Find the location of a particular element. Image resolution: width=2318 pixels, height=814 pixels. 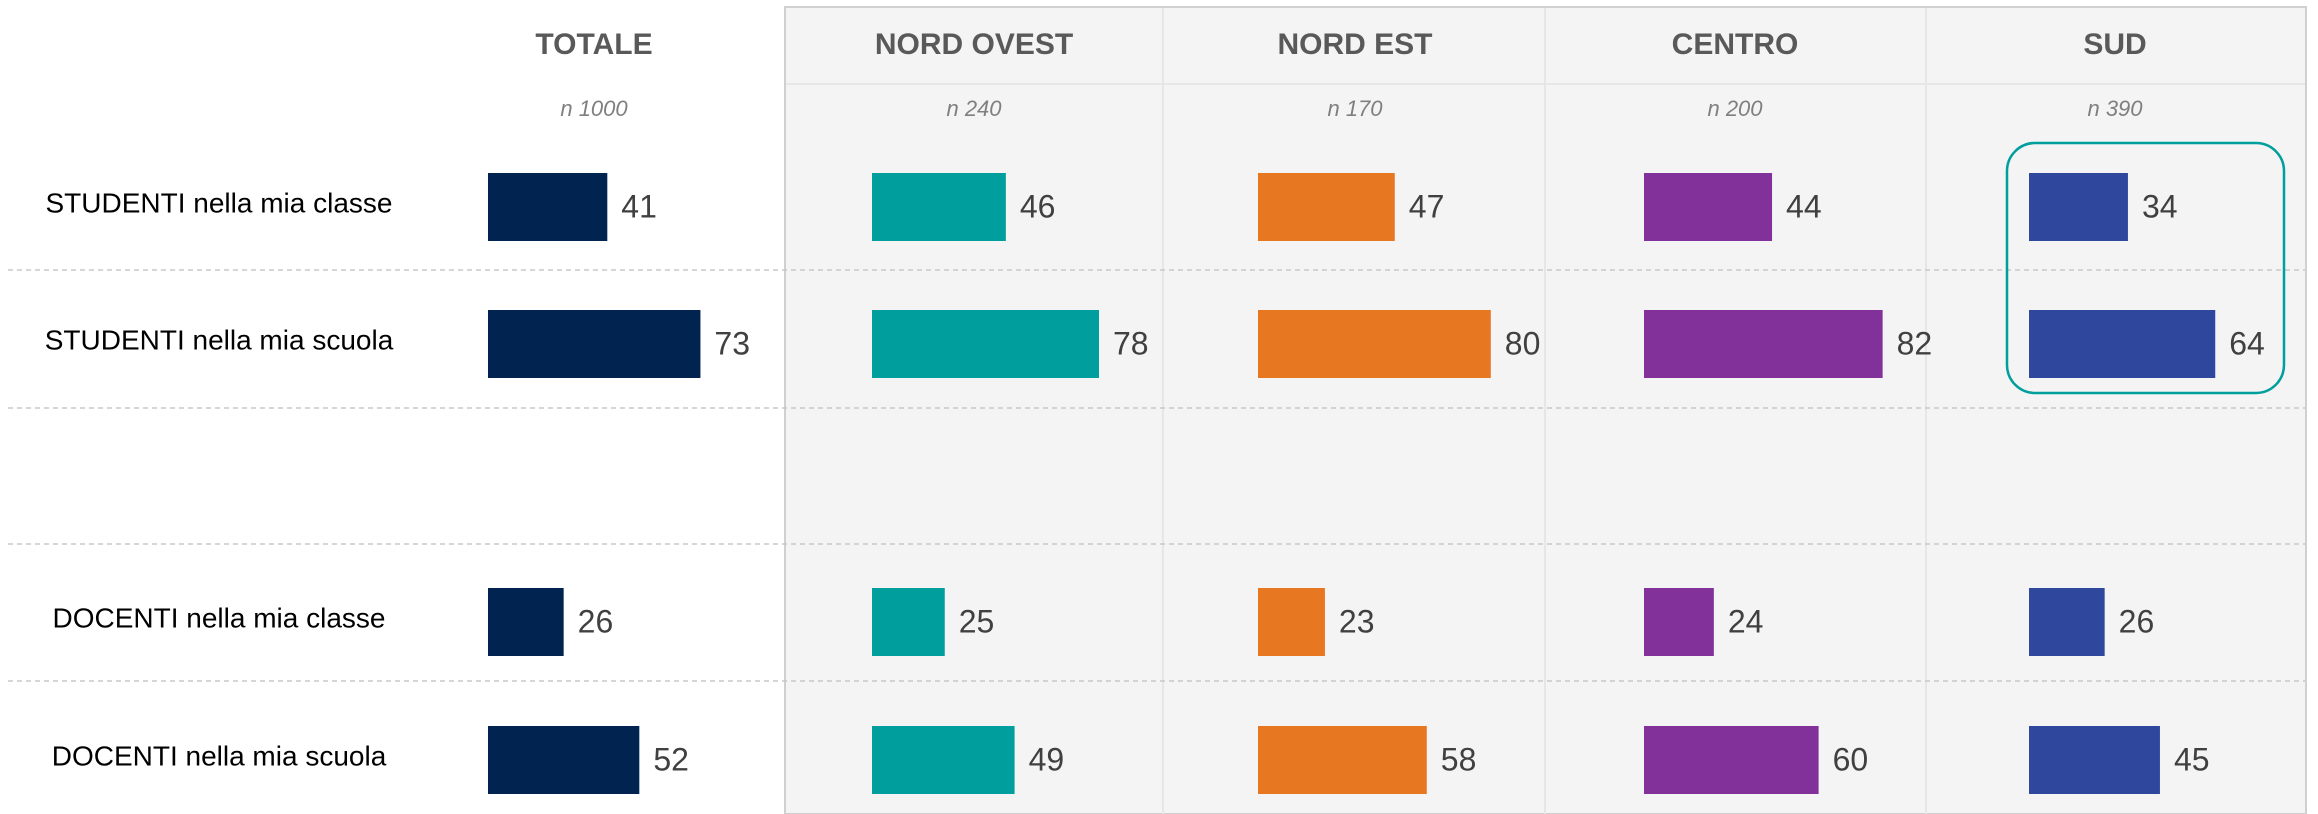

value-label: 64 is located at coordinates (2247, 343).